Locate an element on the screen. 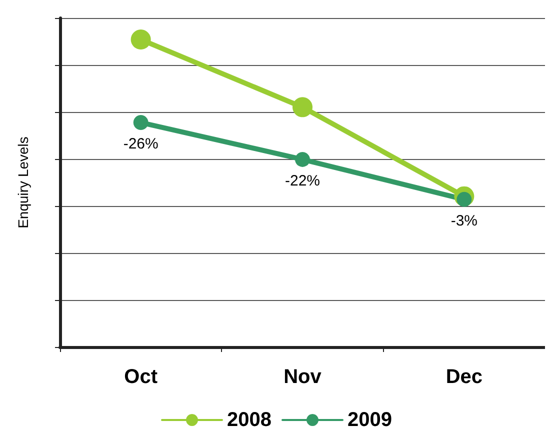 The width and height of the screenshot is (553, 443). x-tick-label: Nov is located at coordinates (303, 377).